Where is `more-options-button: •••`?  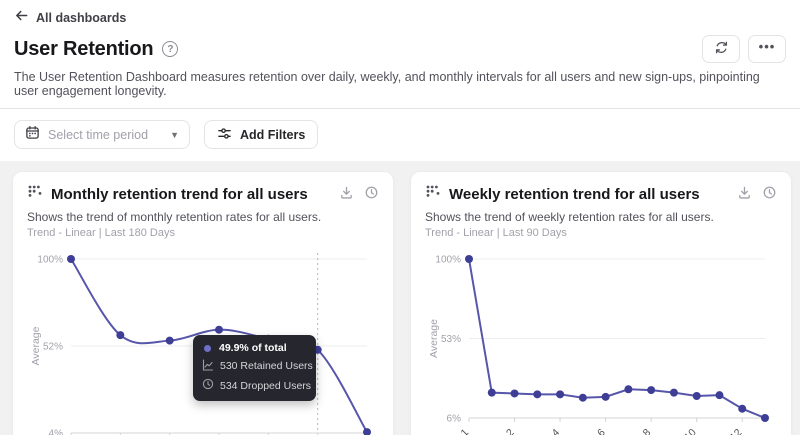
more-options-button: ••• is located at coordinates (767, 49).